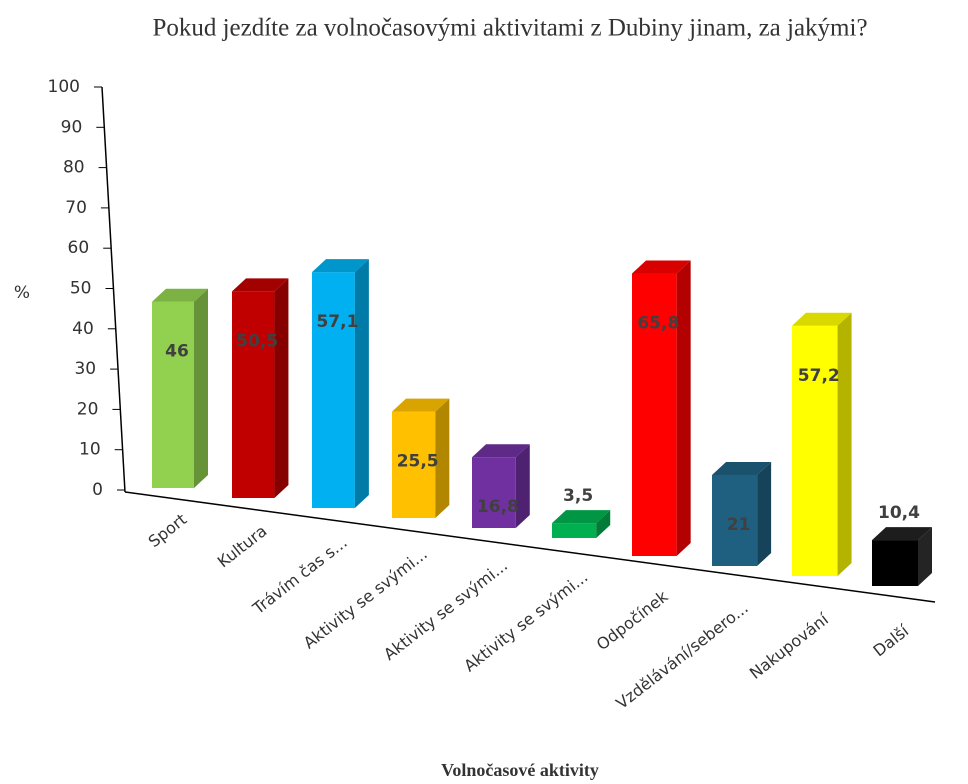 The height and width of the screenshot is (784, 968). I want to click on y-tick-label: 100, so click(64, 87).